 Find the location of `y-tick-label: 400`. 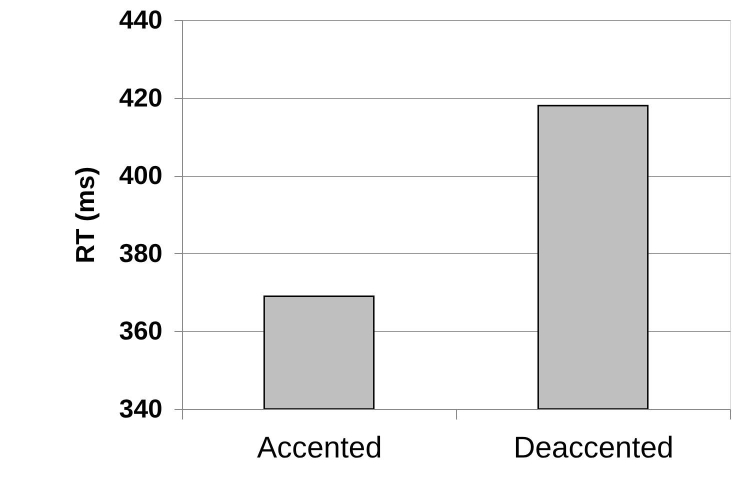

y-tick-label: 400 is located at coordinates (140, 175).